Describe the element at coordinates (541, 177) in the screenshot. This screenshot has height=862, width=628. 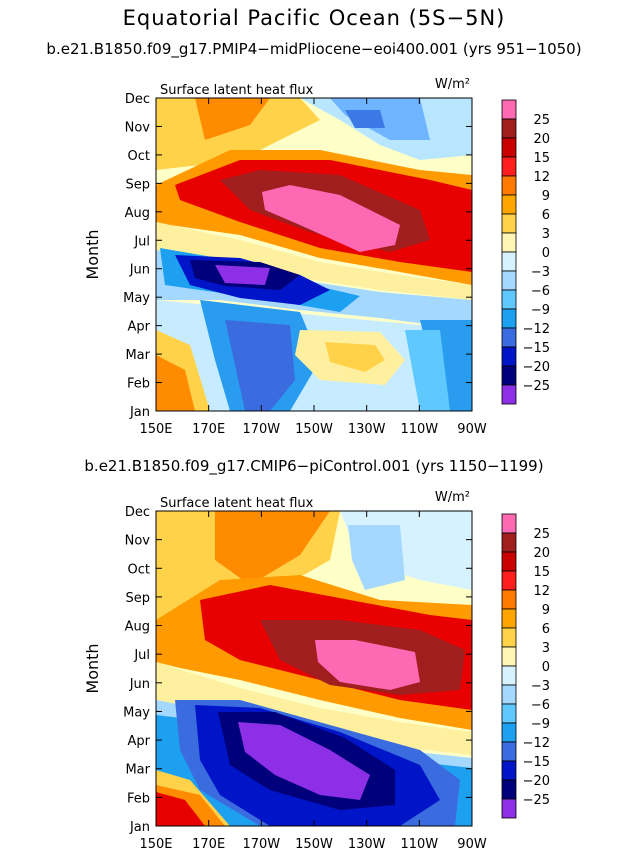
I see `panel-1-colorbar-label: 12` at that location.